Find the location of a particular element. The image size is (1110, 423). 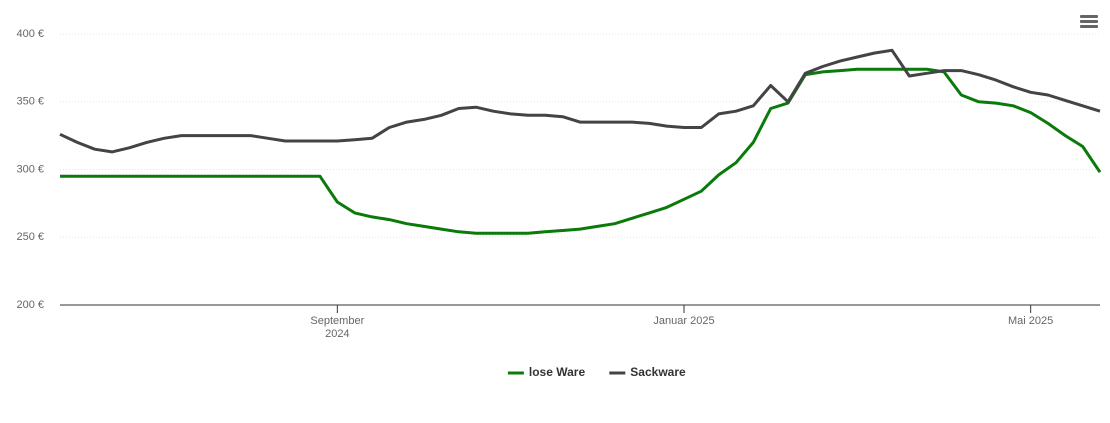

x-tick-label: Januar 2025 is located at coordinates (684, 321).